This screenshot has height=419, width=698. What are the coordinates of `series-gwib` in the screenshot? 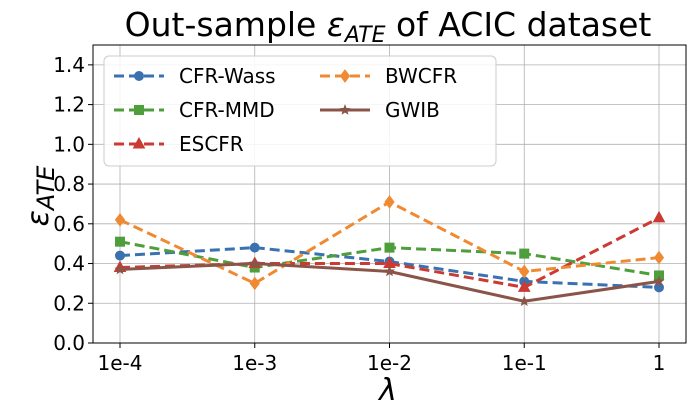 It's located at (389, 281).